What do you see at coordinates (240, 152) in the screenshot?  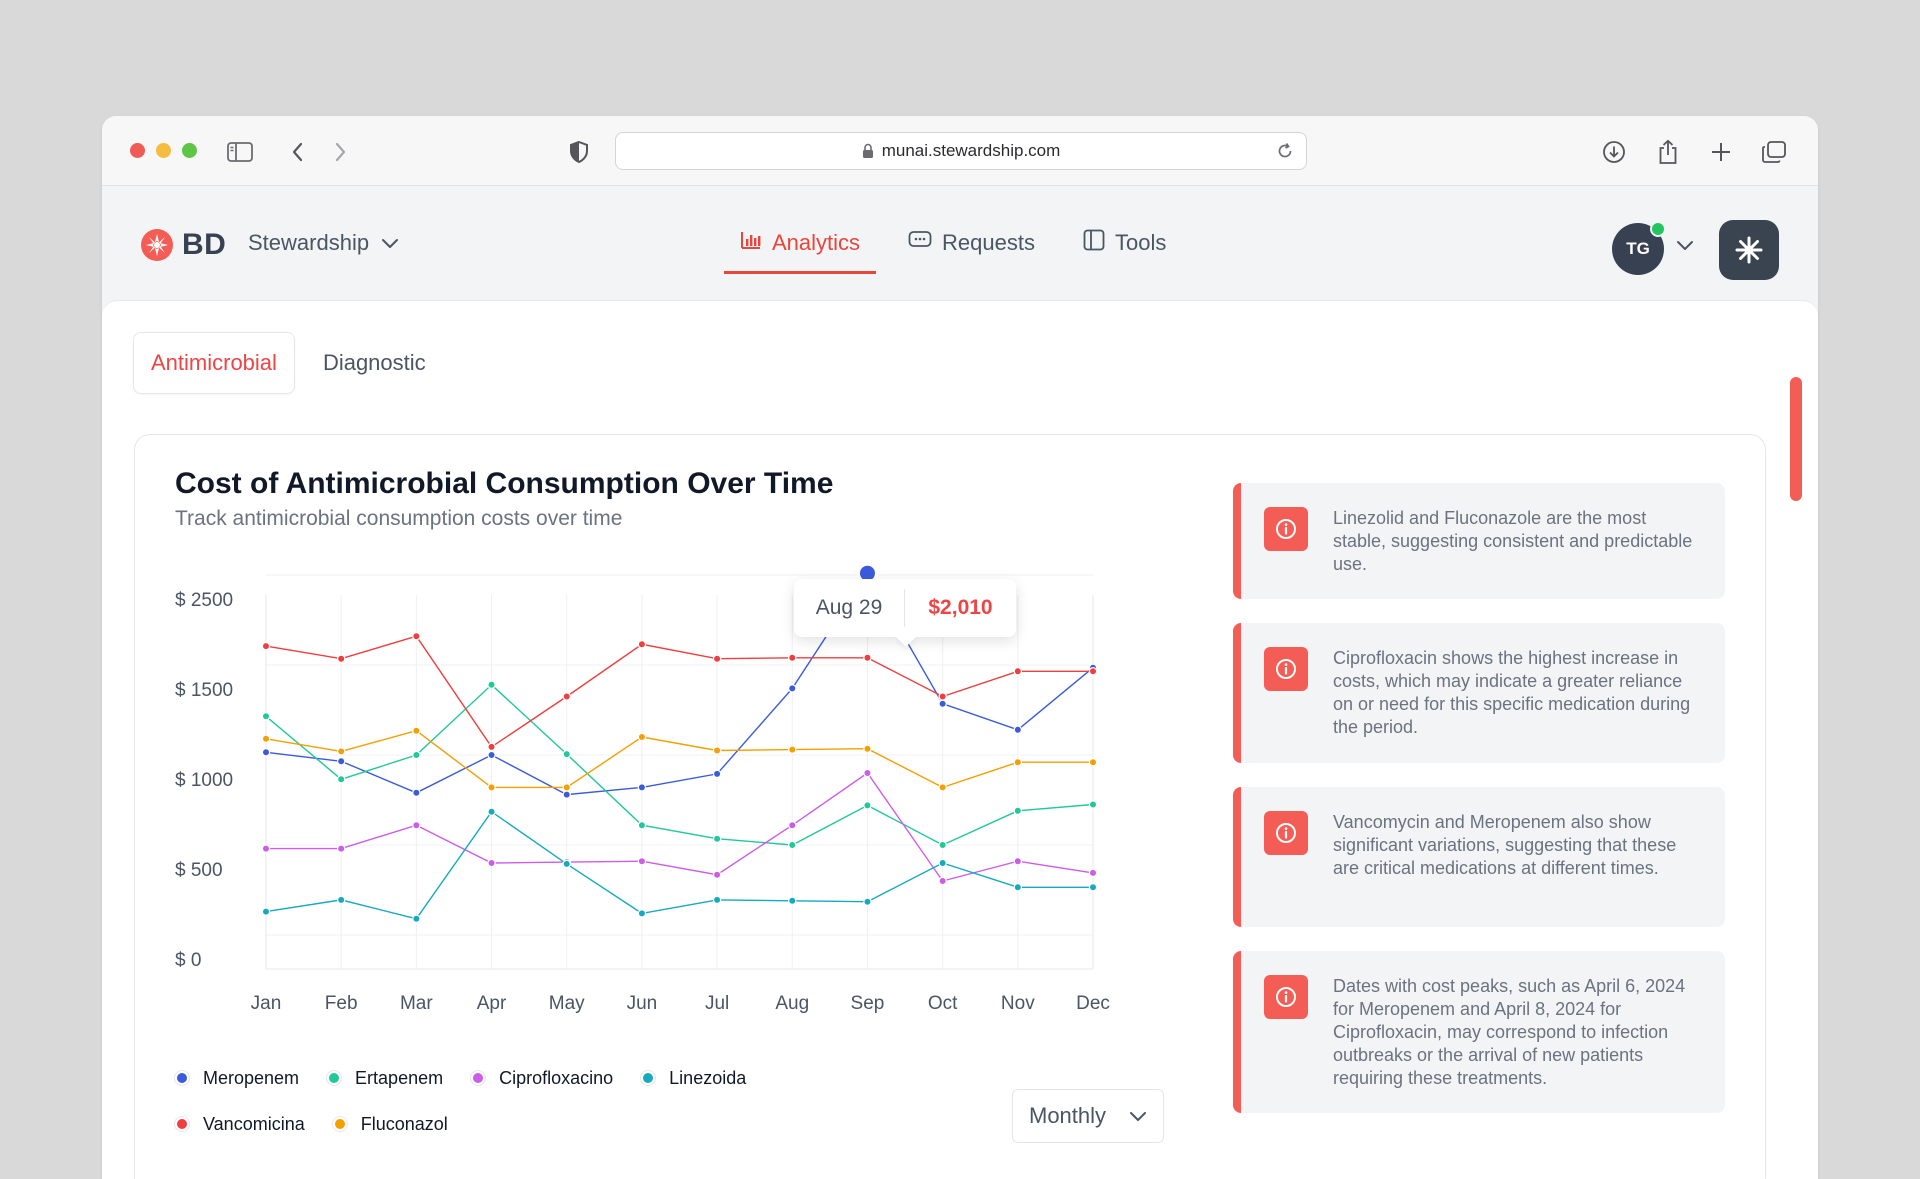 I see `sidebar-toggle-icon` at bounding box center [240, 152].